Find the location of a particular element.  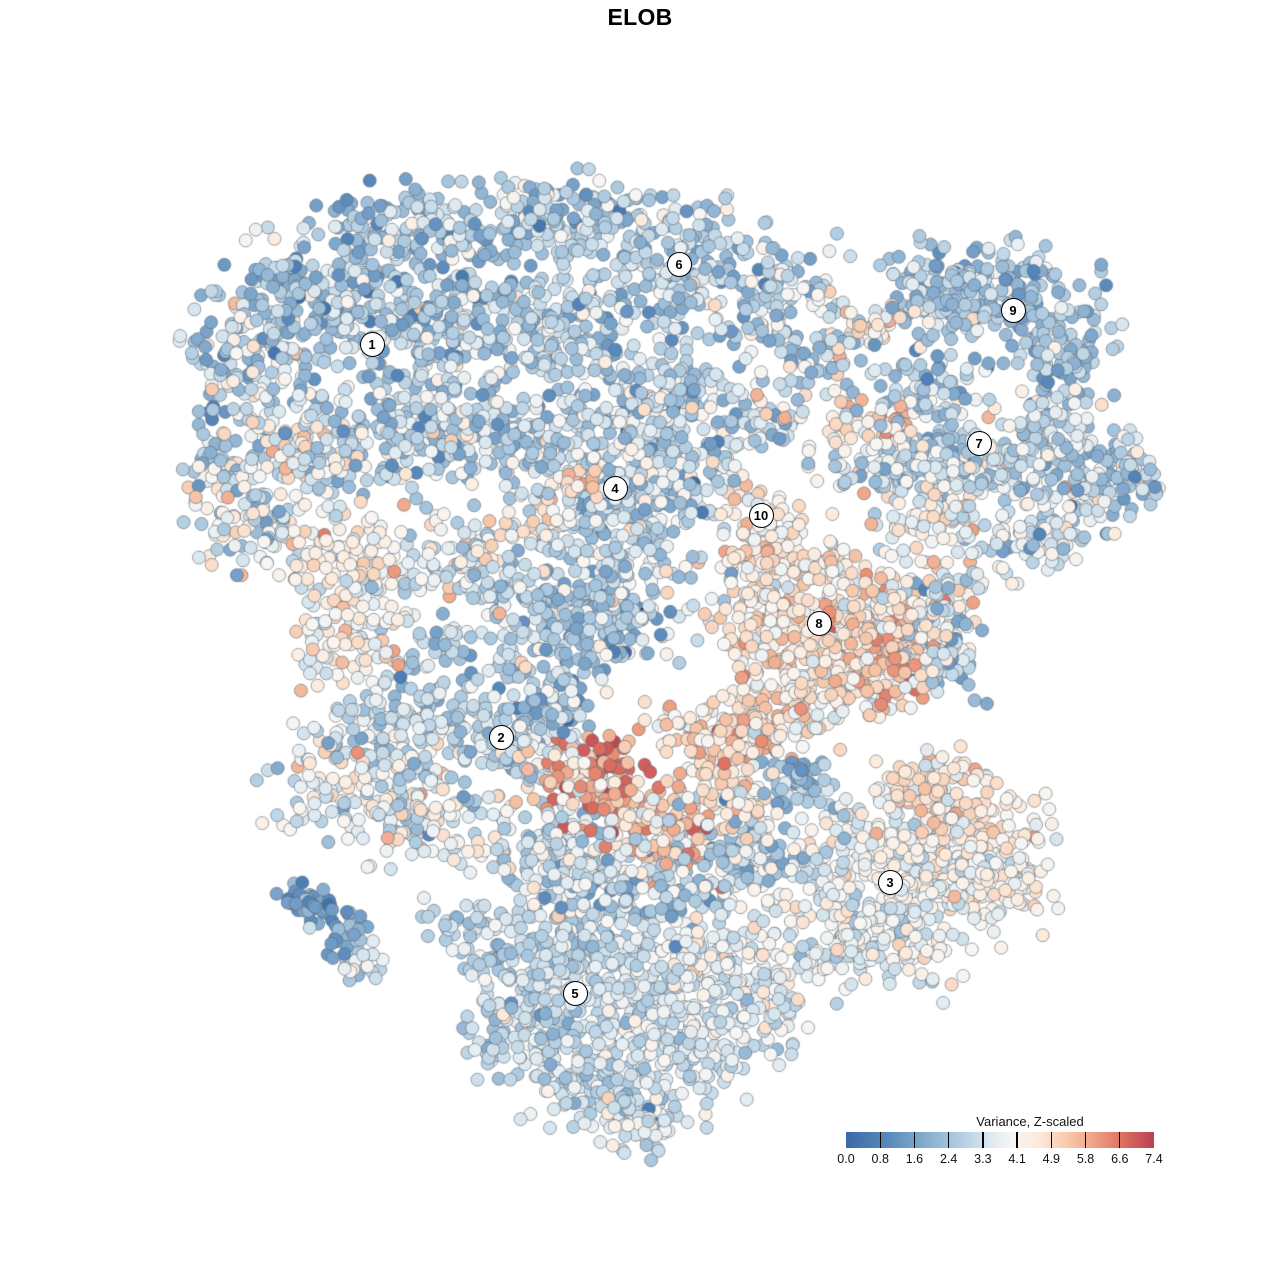

colorbar-tick-label: 6.6 is located at coordinates (1120, 1159).